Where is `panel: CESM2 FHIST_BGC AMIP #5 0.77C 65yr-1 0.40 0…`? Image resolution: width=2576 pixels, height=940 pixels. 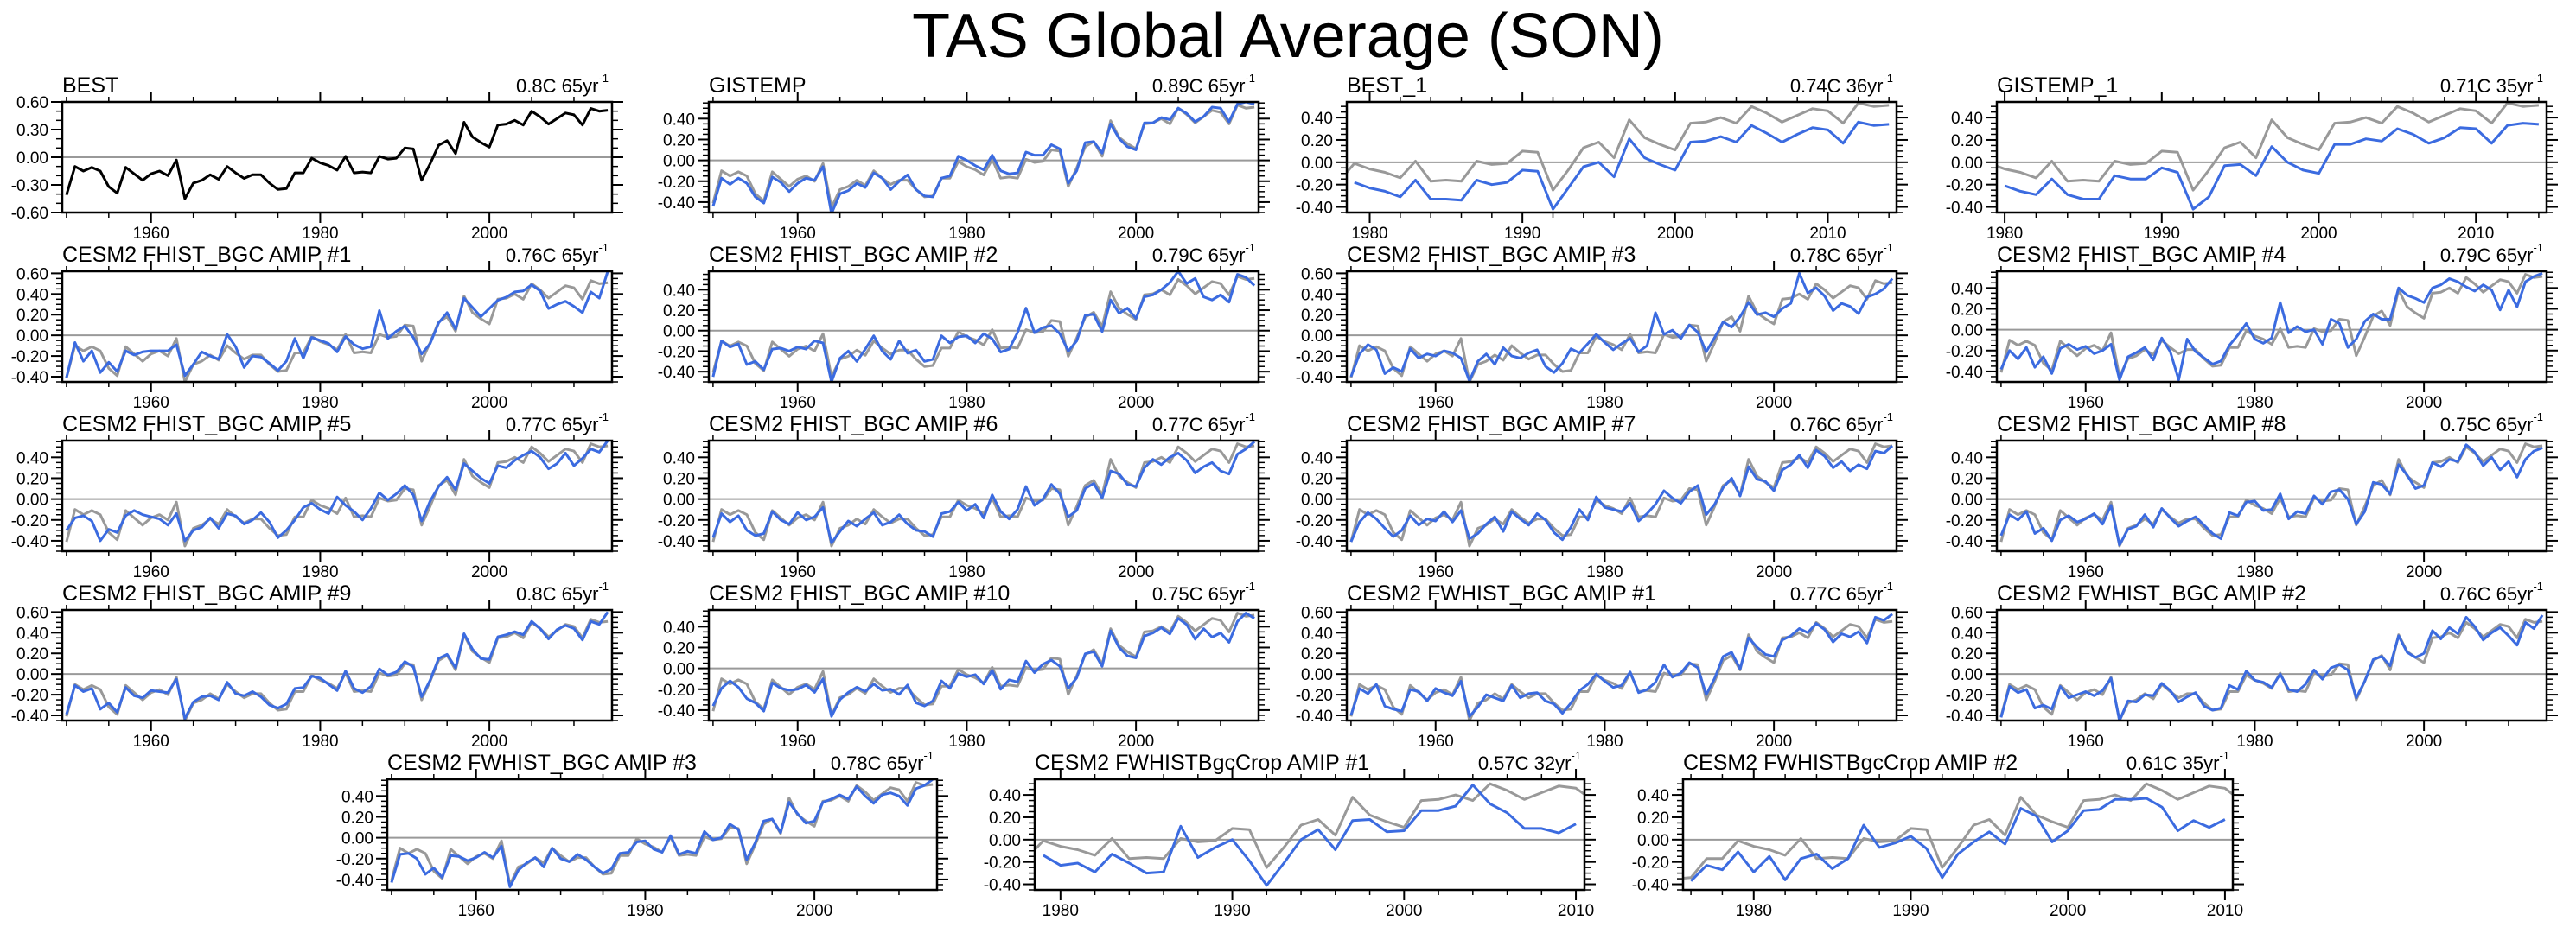
panel: CESM2 FHIST_BGC AMIP #5 0.77C 65yr-1 0.40 0… is located at coordinates (317, 496).